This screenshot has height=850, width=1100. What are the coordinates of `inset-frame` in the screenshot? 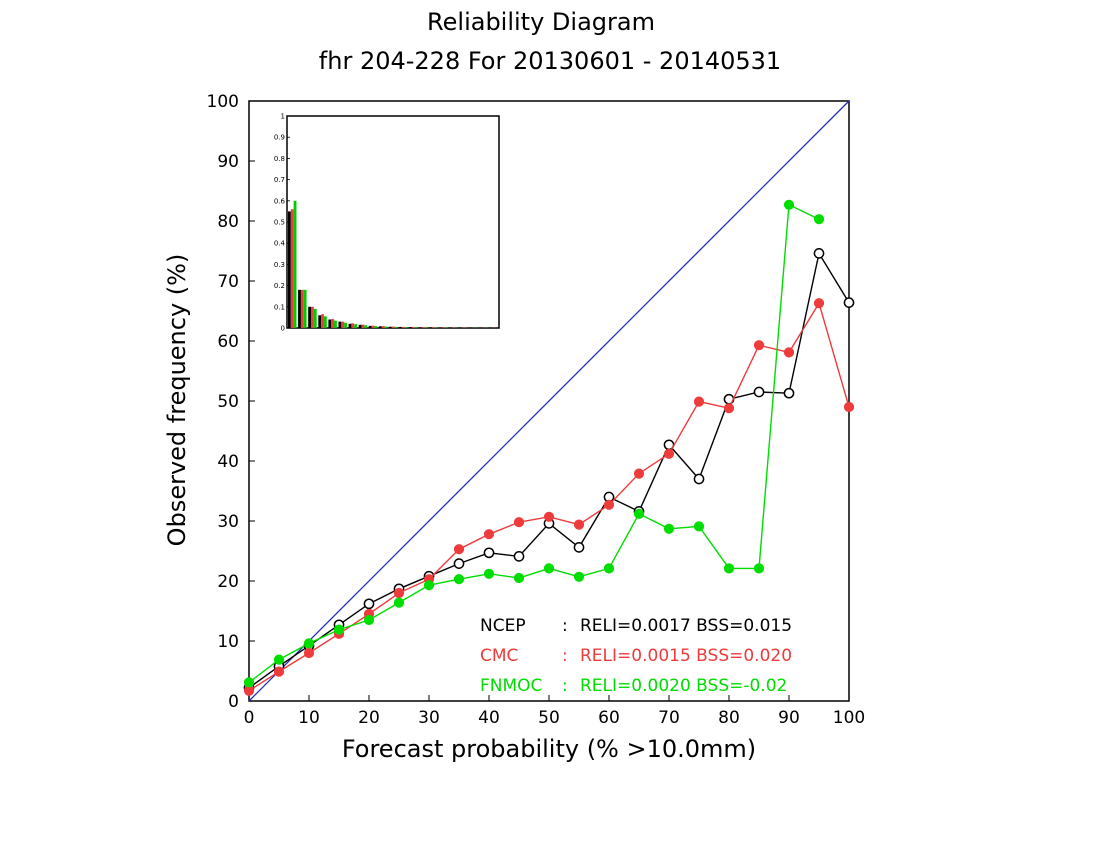 It's located at (393, 222).